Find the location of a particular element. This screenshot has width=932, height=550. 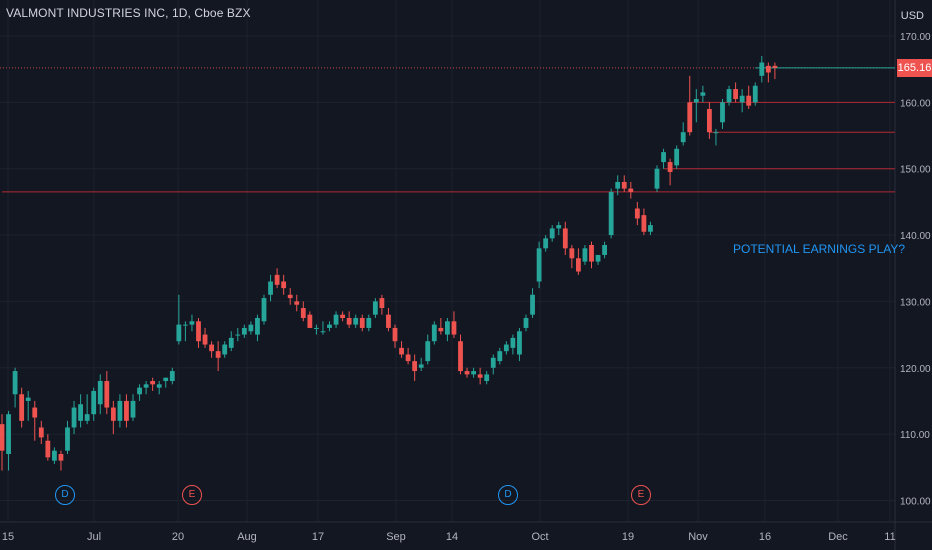

annotation-text: POTENTIAL EARNINGS PLAY? is located at coordinates (819, 249).